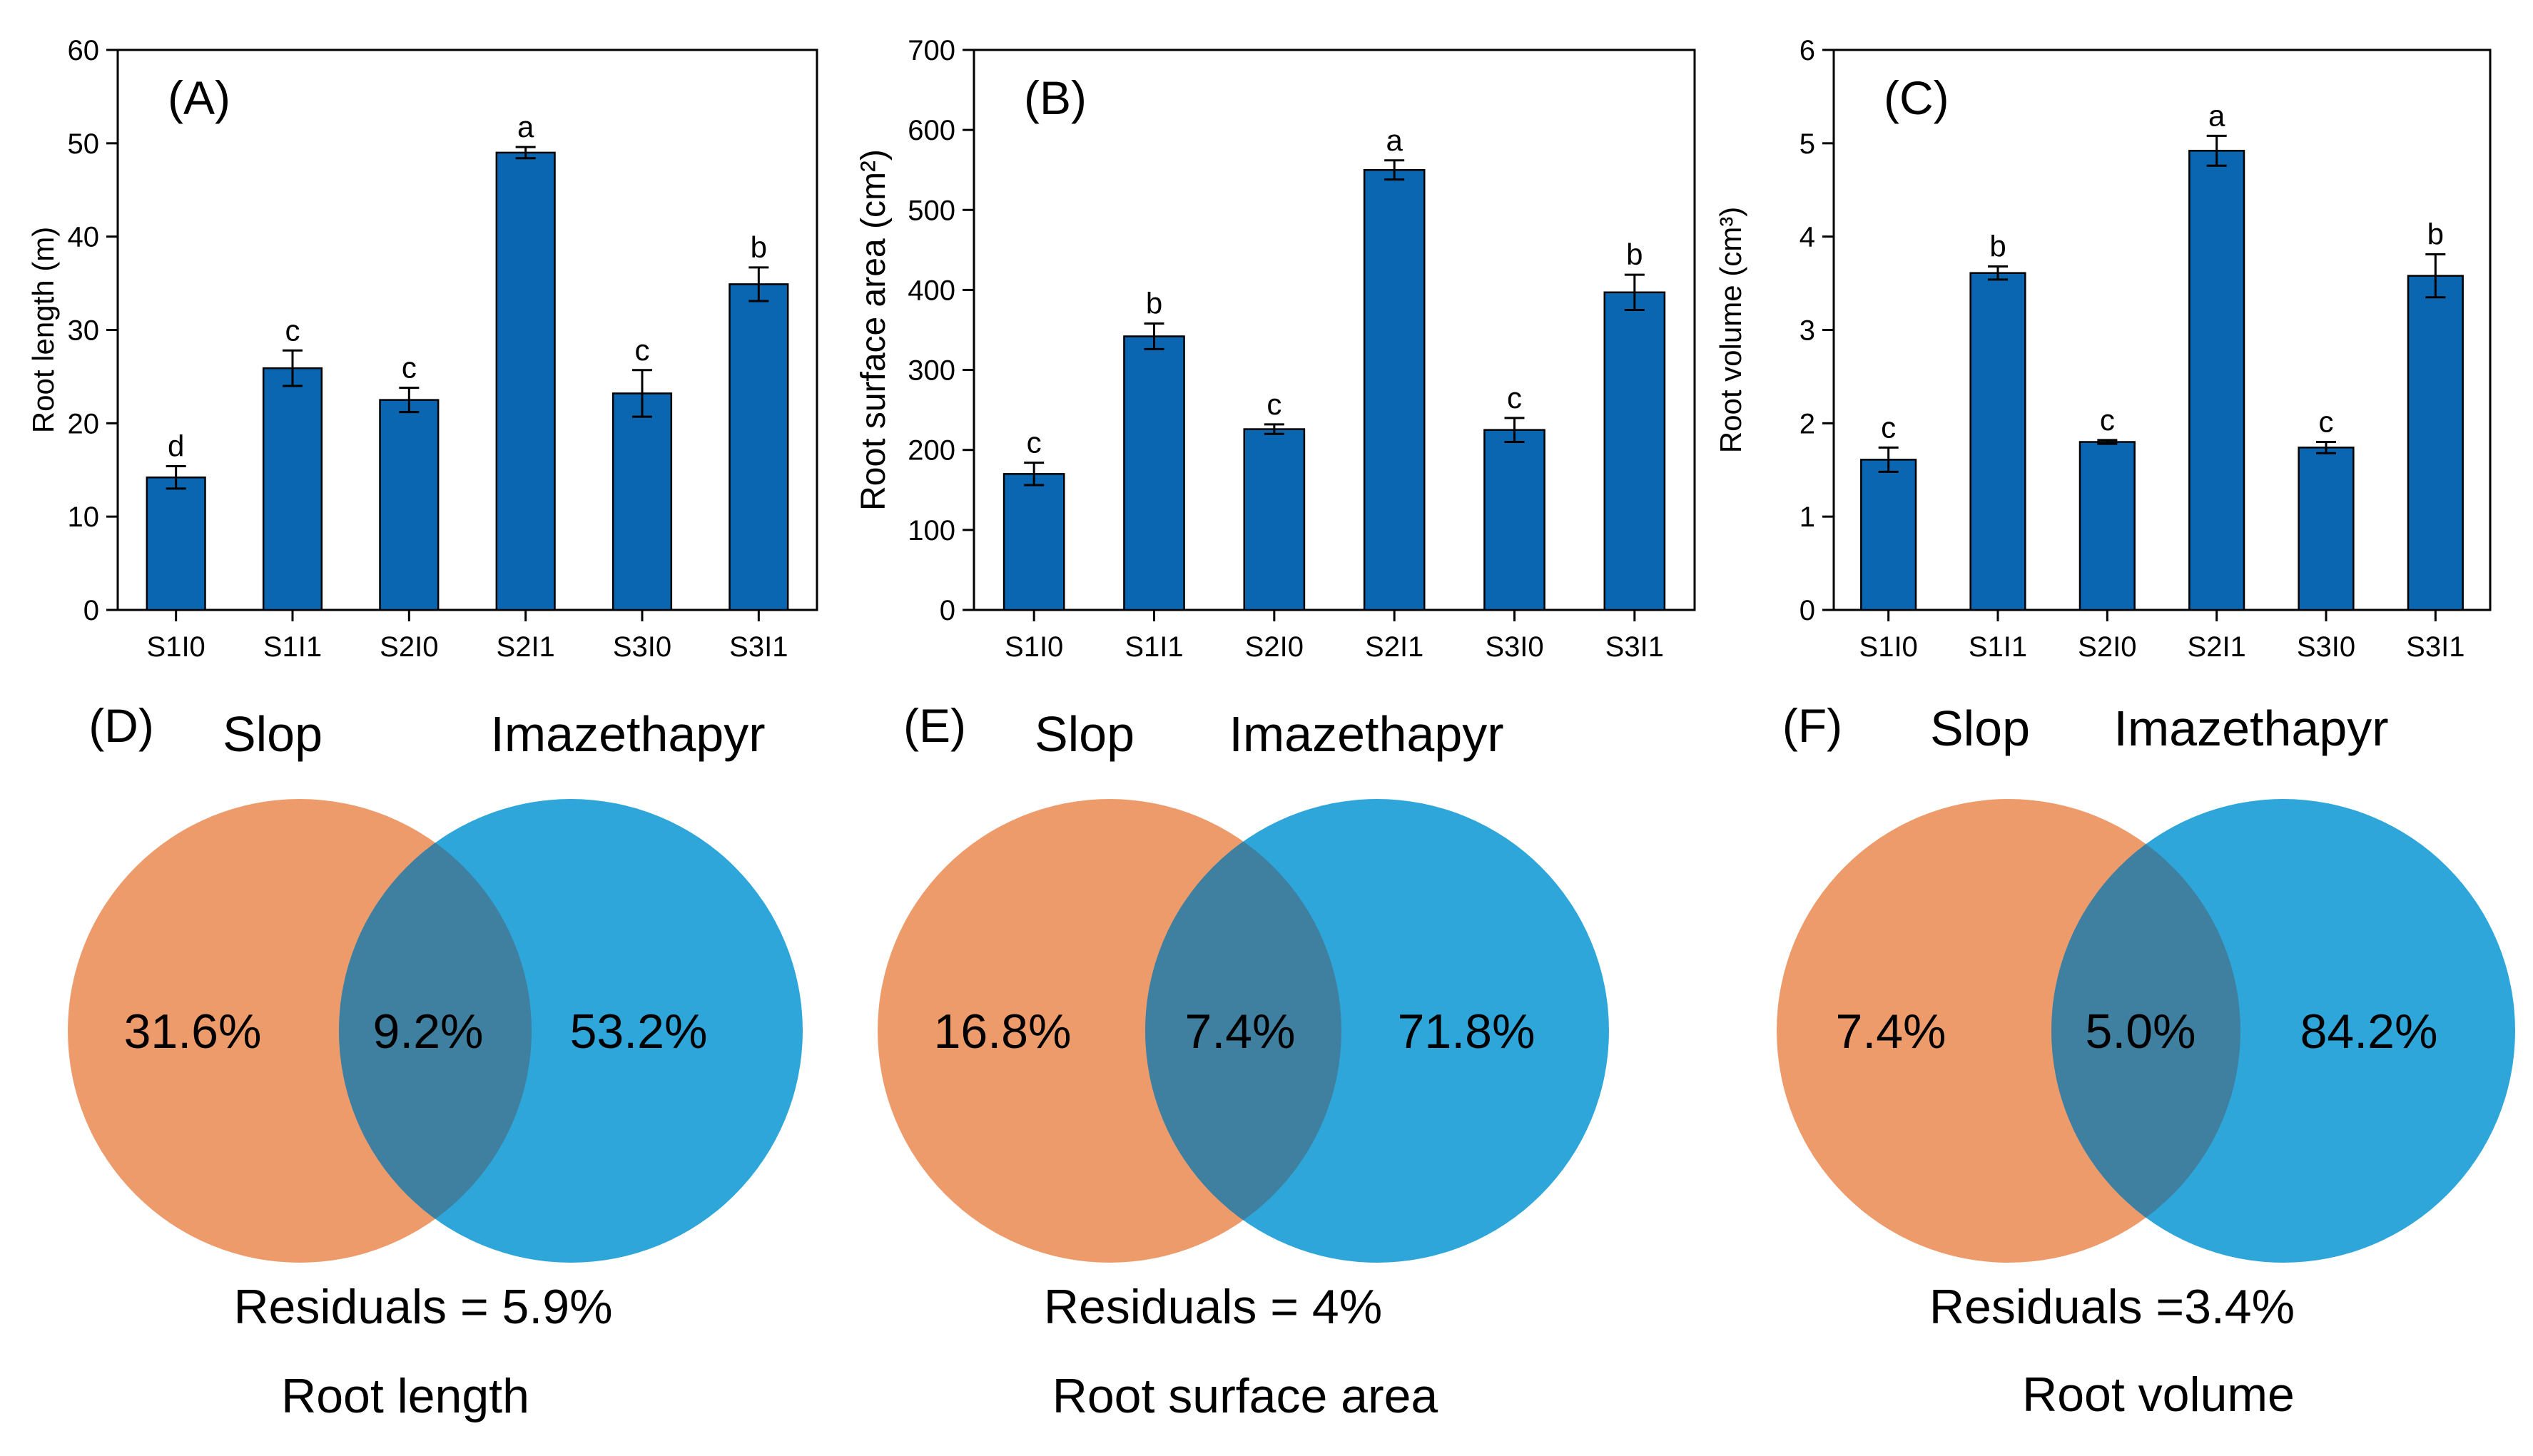 This screenshot has height=1456, width=2533. I want to click on y-tick-label: 40, so click(84, 237).